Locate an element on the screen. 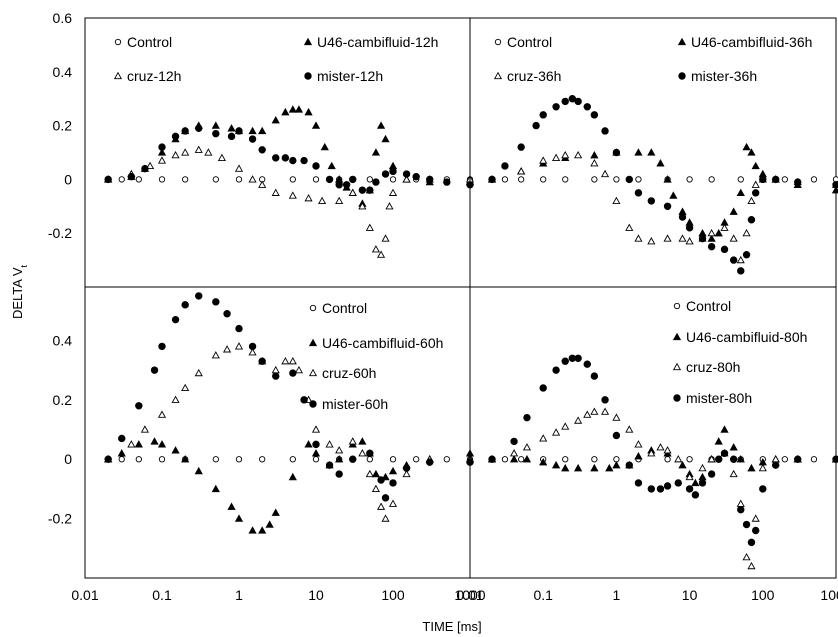  legend-entry-cruz-36h: cruz-36h is located at coordinates (527, 76).